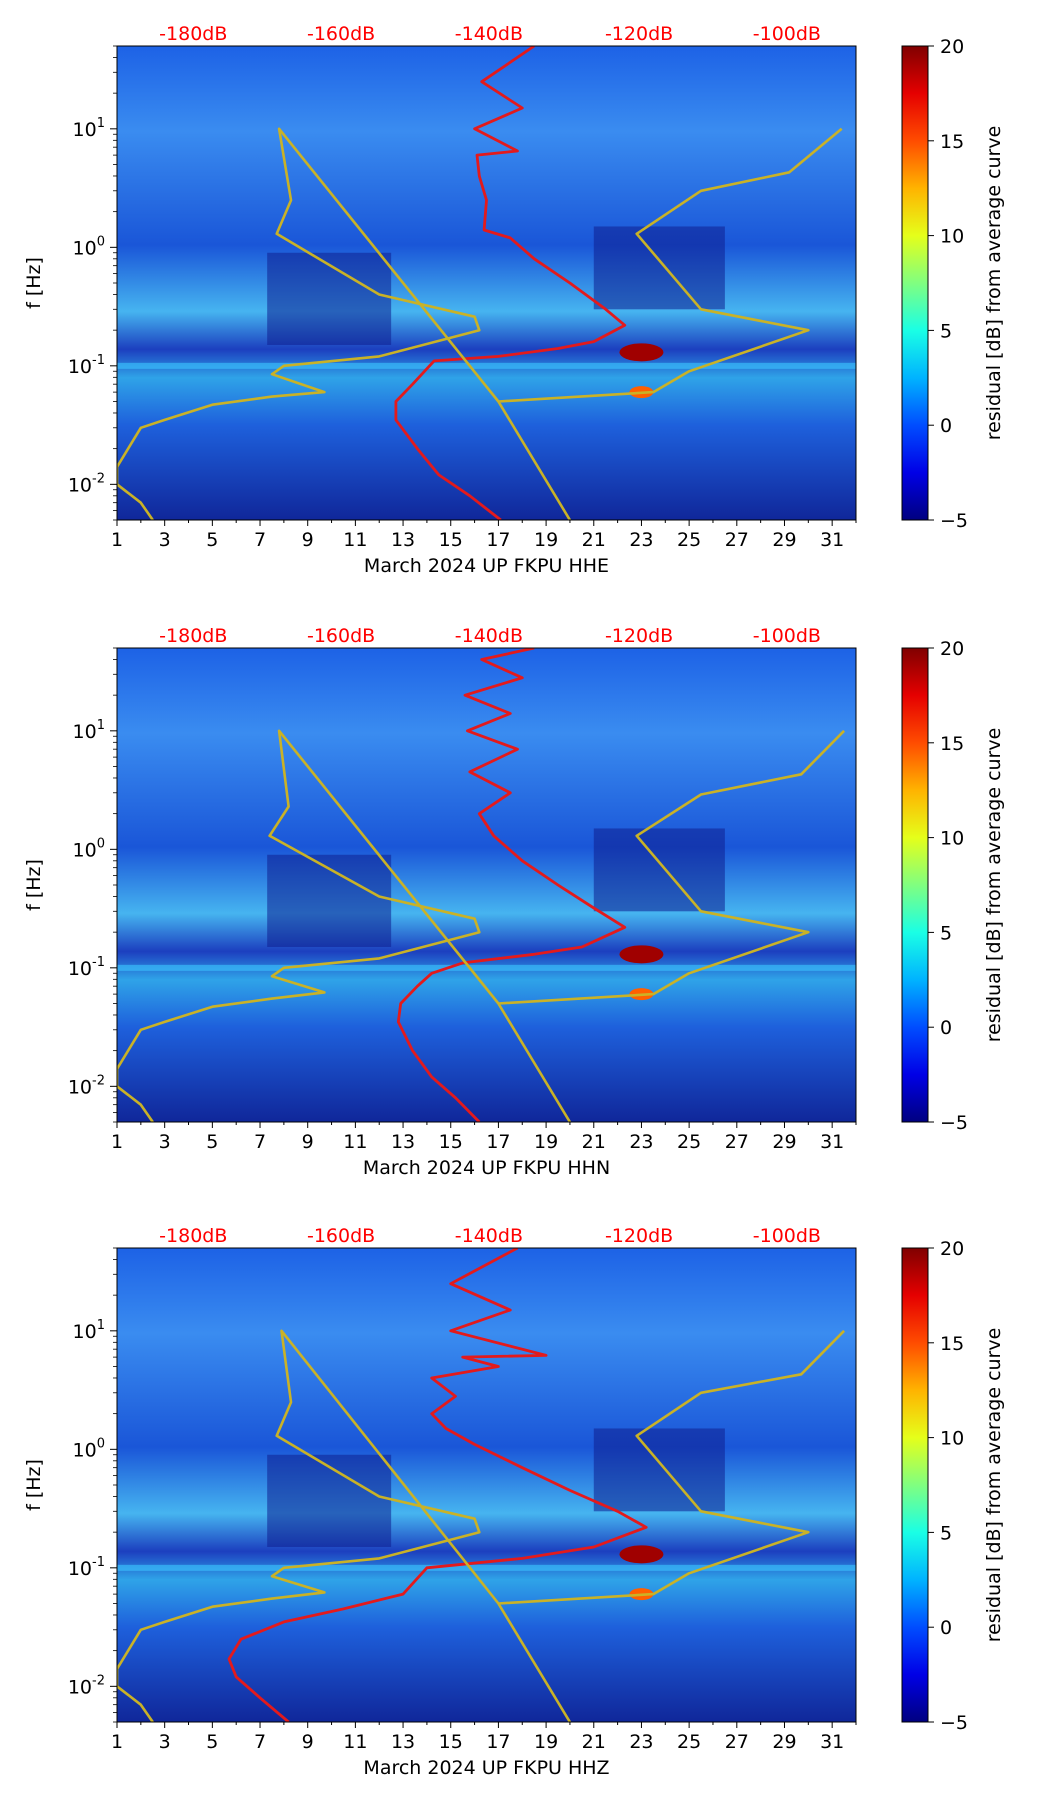 This screenshot has width=1052, height=1806. Describe the element at coordinates (594, 1142) in the screenshot. I see `x-tick-label: 21` at that location.